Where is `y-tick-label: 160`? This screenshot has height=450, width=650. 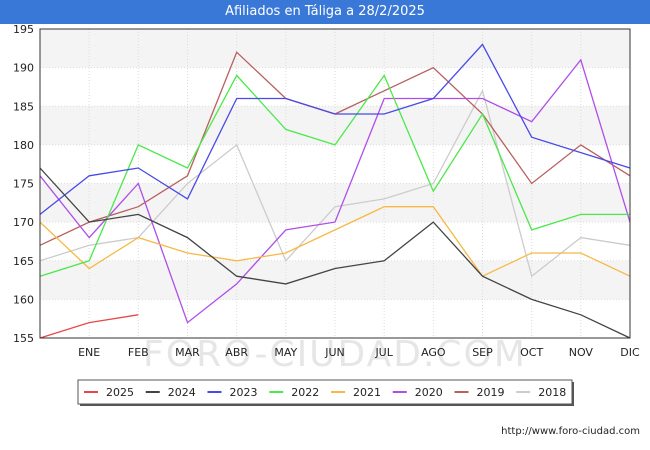 y-tick-label: 160 is located at coordinates (23, 299).